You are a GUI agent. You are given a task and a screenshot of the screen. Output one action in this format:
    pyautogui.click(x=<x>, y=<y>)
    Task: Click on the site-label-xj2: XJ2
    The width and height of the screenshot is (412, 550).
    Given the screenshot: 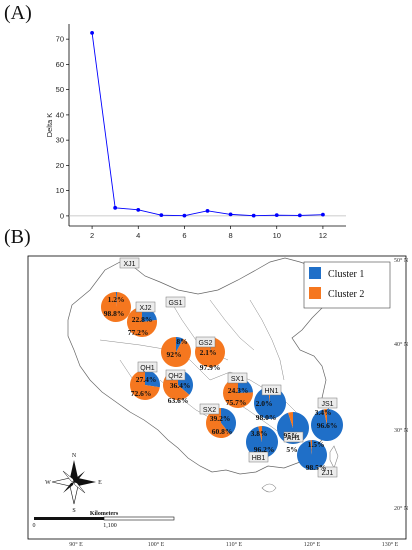 What is the action you would take?
    pyautogui.click(x=145, y=308)
    